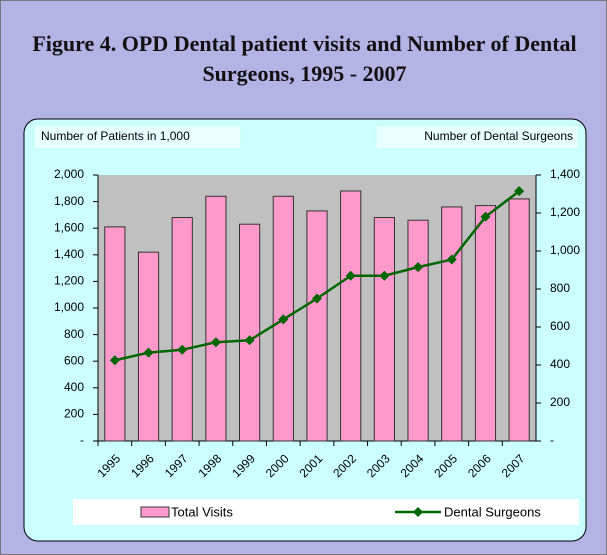  Describe the element at coordinates (202, 511) in the screenshot. I see `legend-label: Total Visits` at that location.